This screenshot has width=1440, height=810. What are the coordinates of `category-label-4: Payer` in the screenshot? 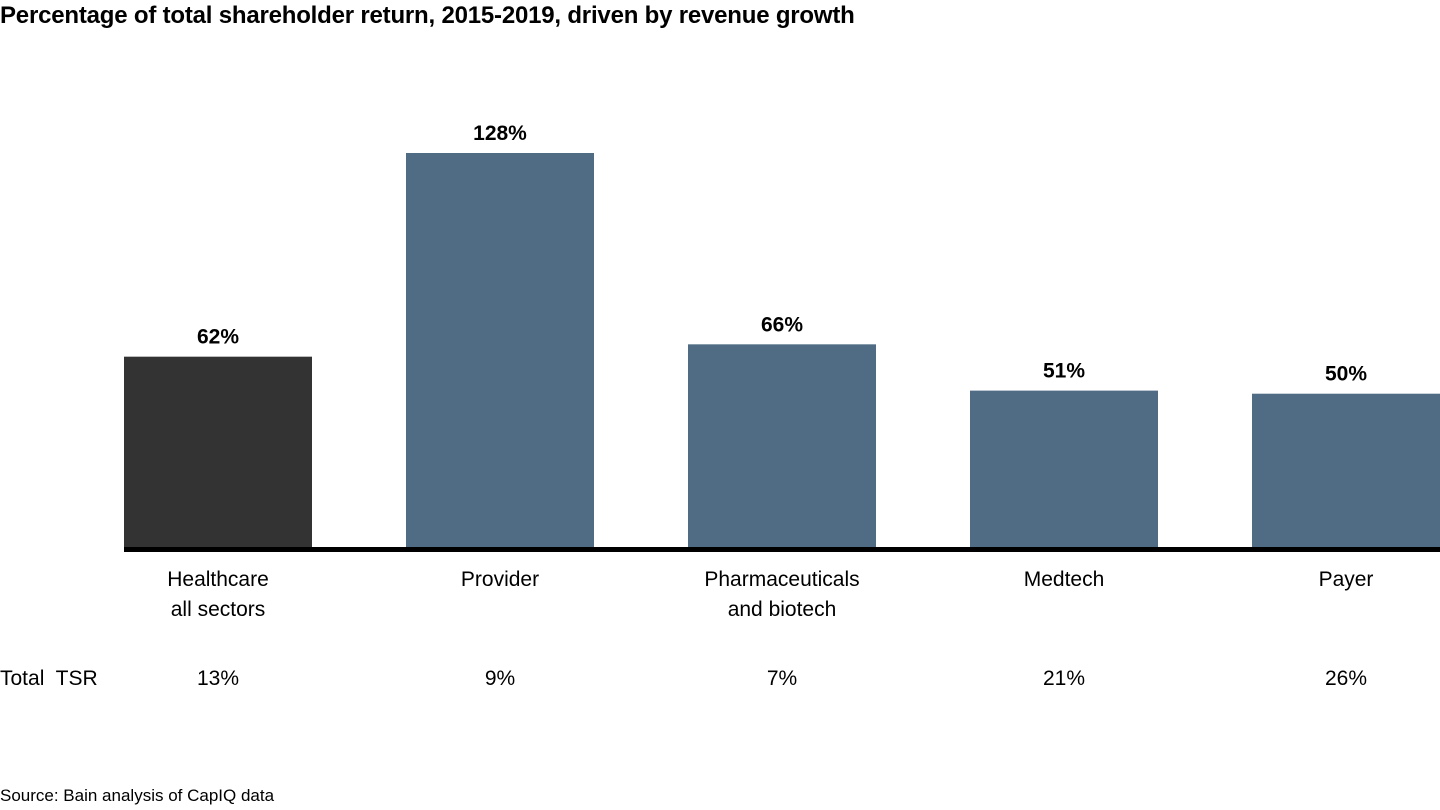 It's located at (1346, 579).